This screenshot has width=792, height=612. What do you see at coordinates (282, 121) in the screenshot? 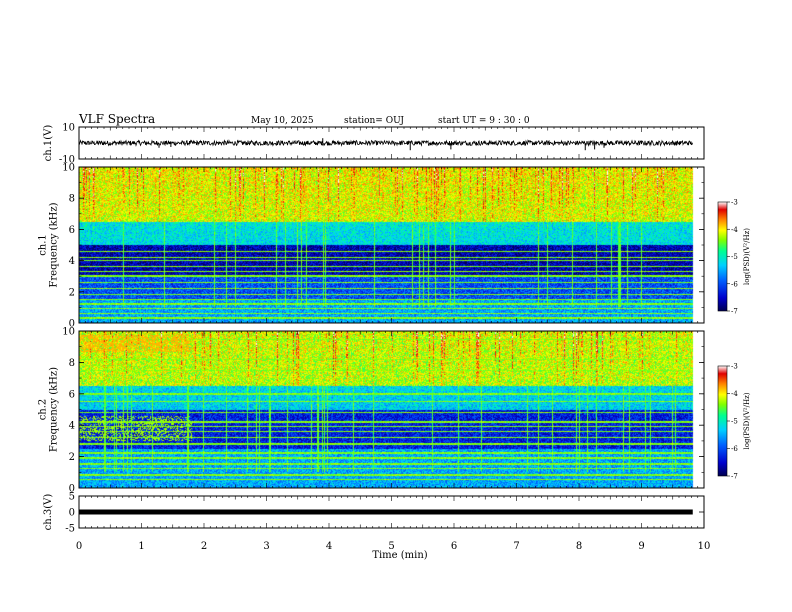
I see `date-label: May 10, 2025` at bounding box center [282, 121].